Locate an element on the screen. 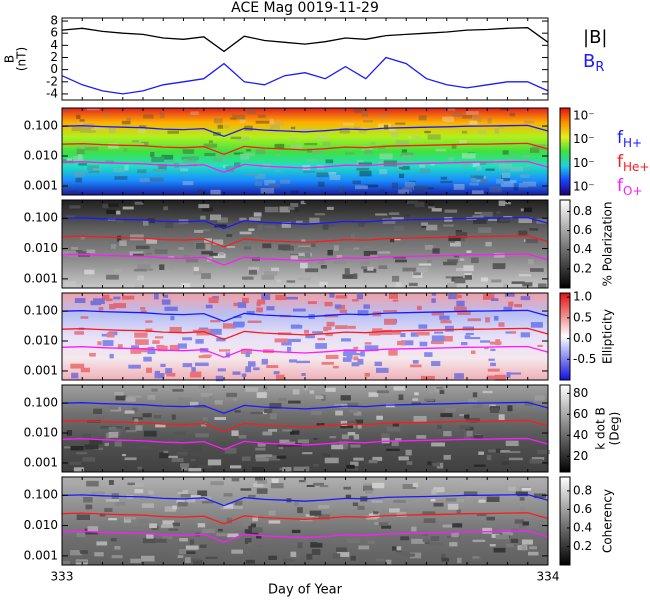 Image resolution: width=650 pixels, height=604 pixels. colorbar-tick-label: 60 is located at coordinates (580, 414).